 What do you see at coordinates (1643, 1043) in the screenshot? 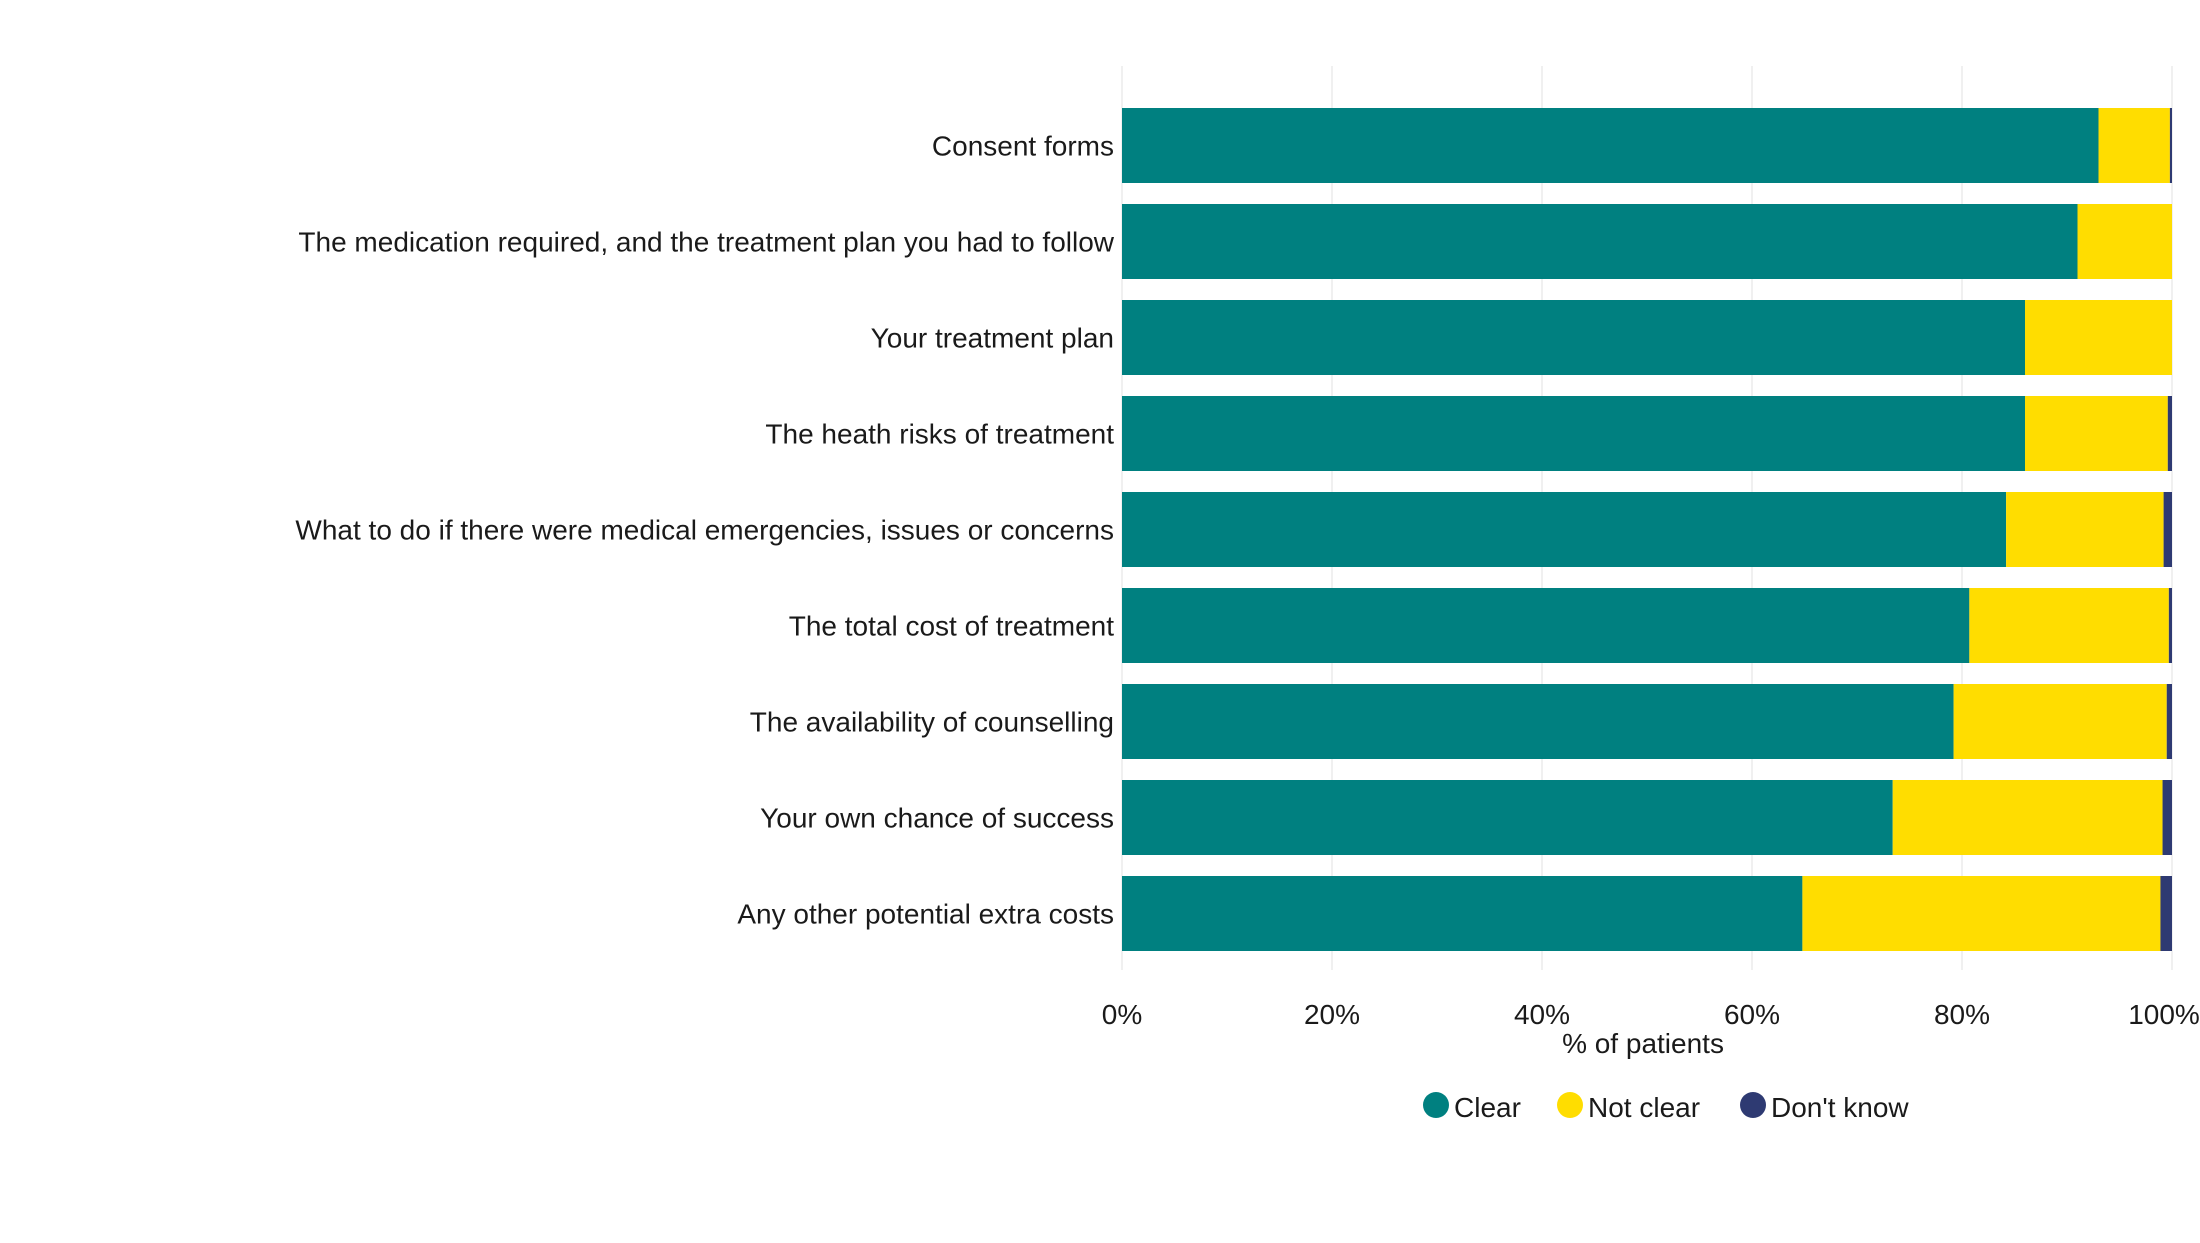
I see `x-axis-title: % of patients` at bounding box center [1643, 1043].